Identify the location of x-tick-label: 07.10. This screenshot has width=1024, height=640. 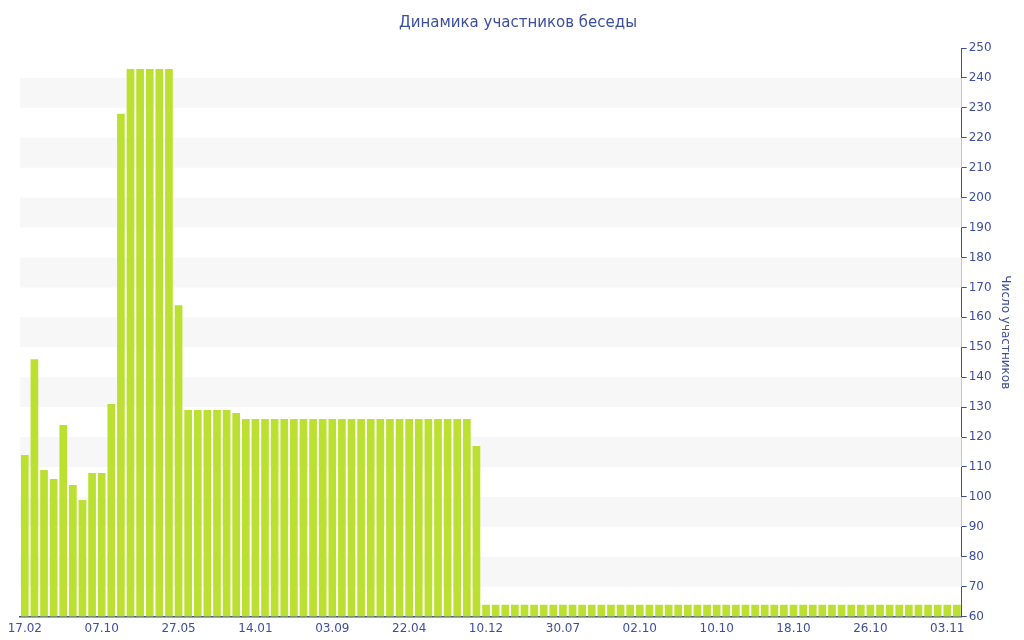
(101, 627).